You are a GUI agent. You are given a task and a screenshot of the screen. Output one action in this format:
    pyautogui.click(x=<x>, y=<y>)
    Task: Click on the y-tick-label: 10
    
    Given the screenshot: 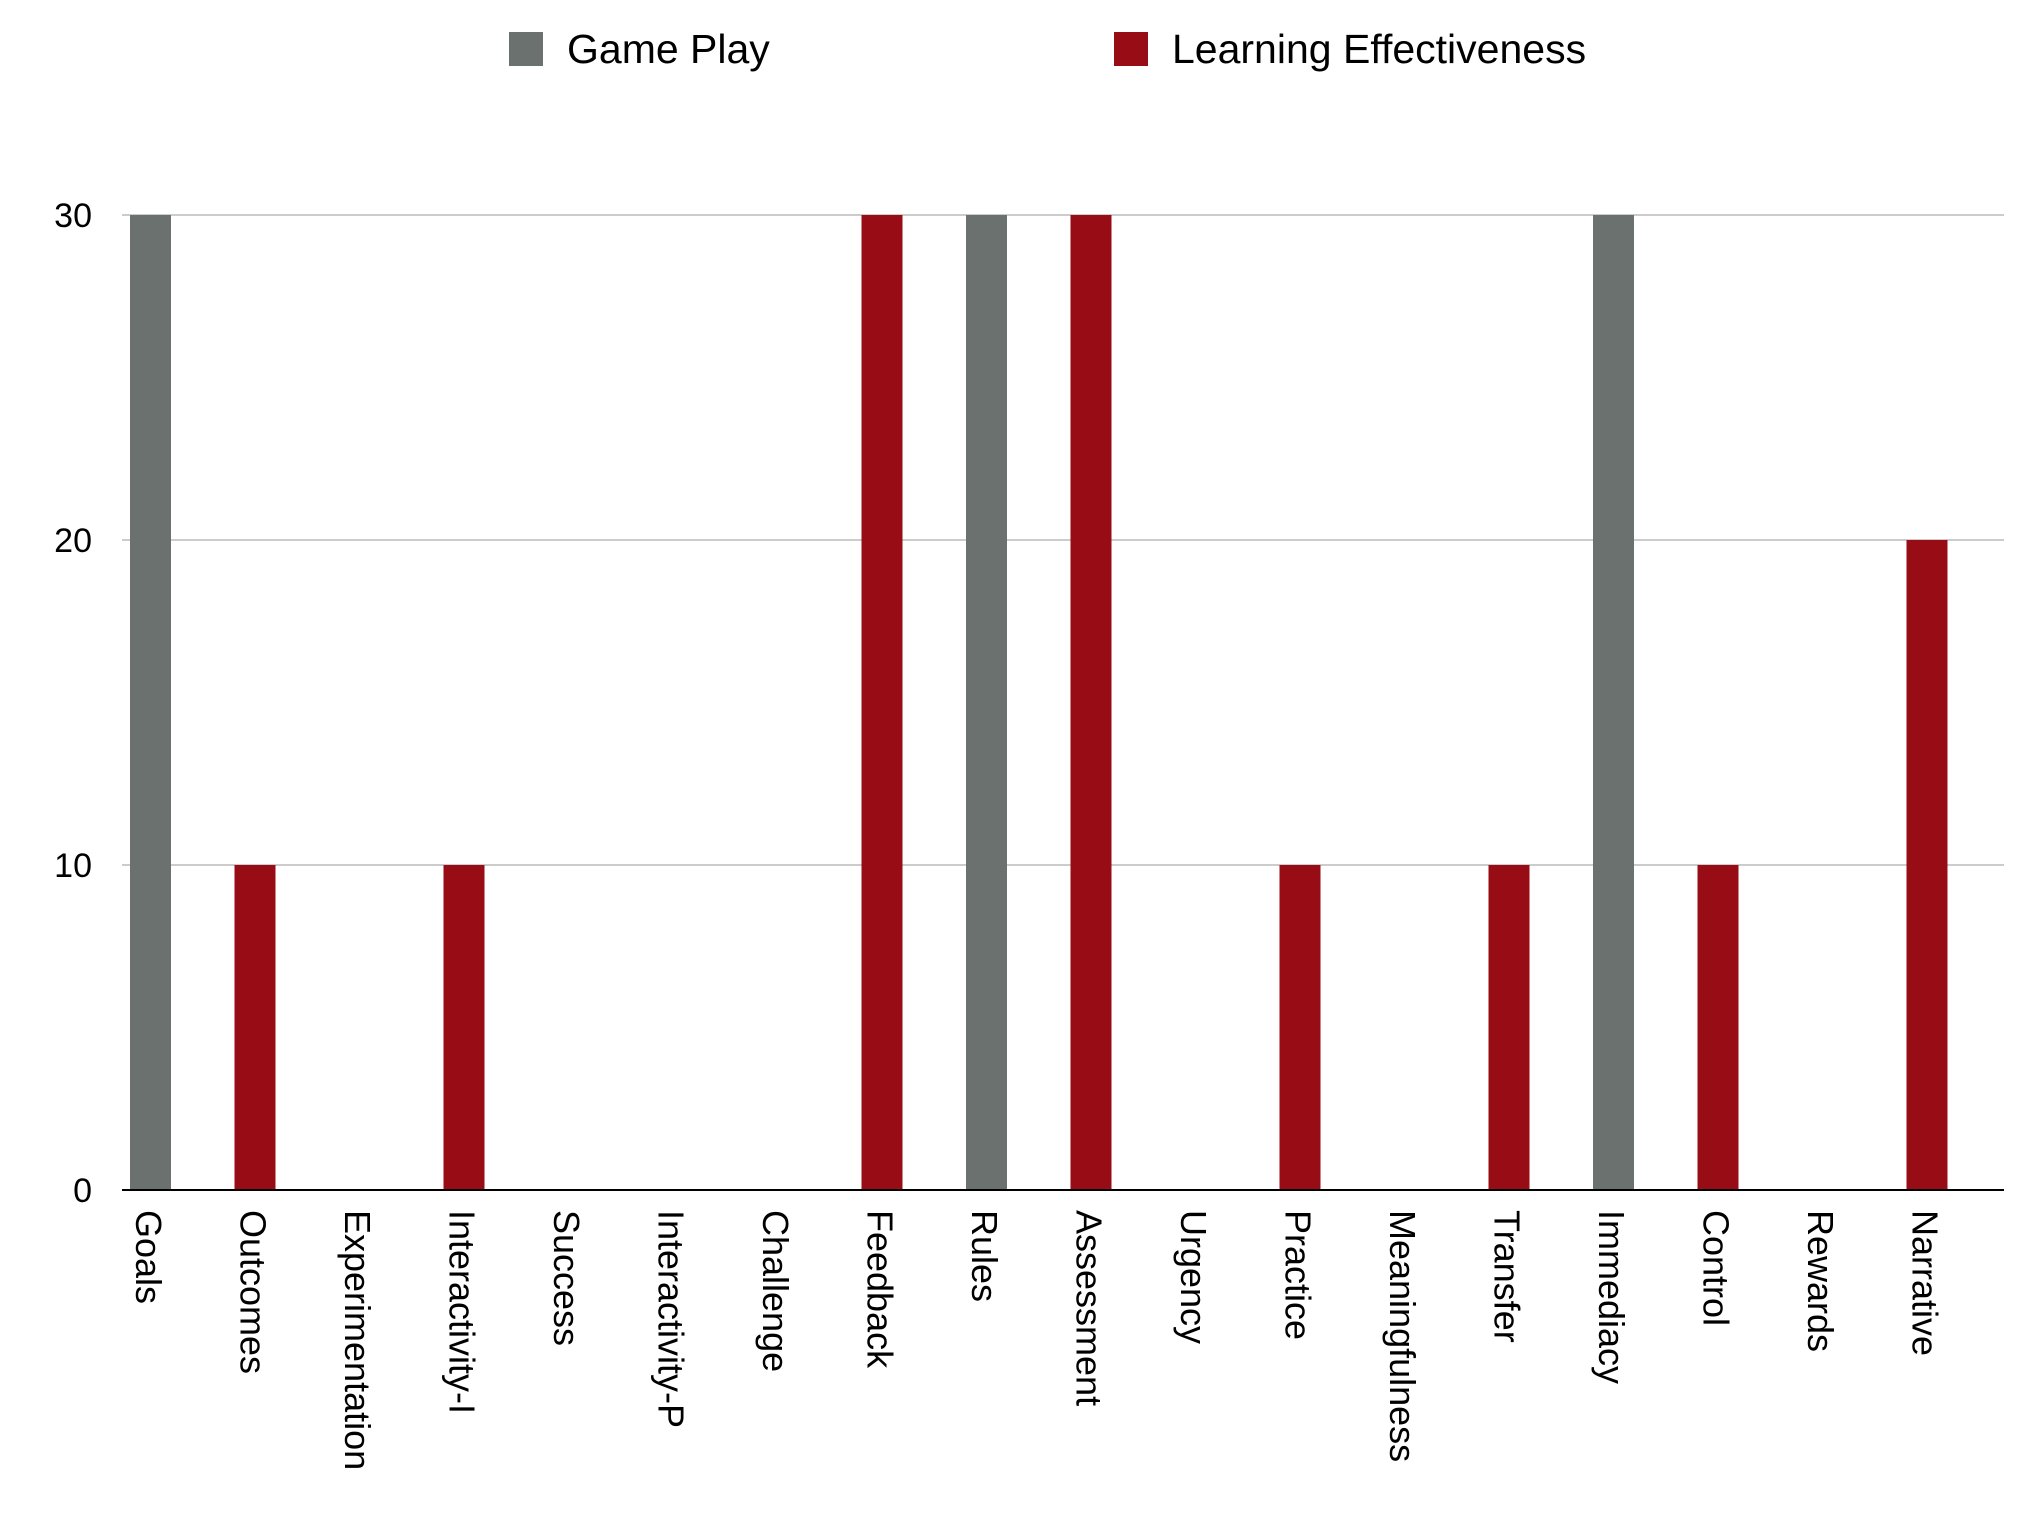 What is the action you would take?
    pyautogui.click(x=73, y=866)
    